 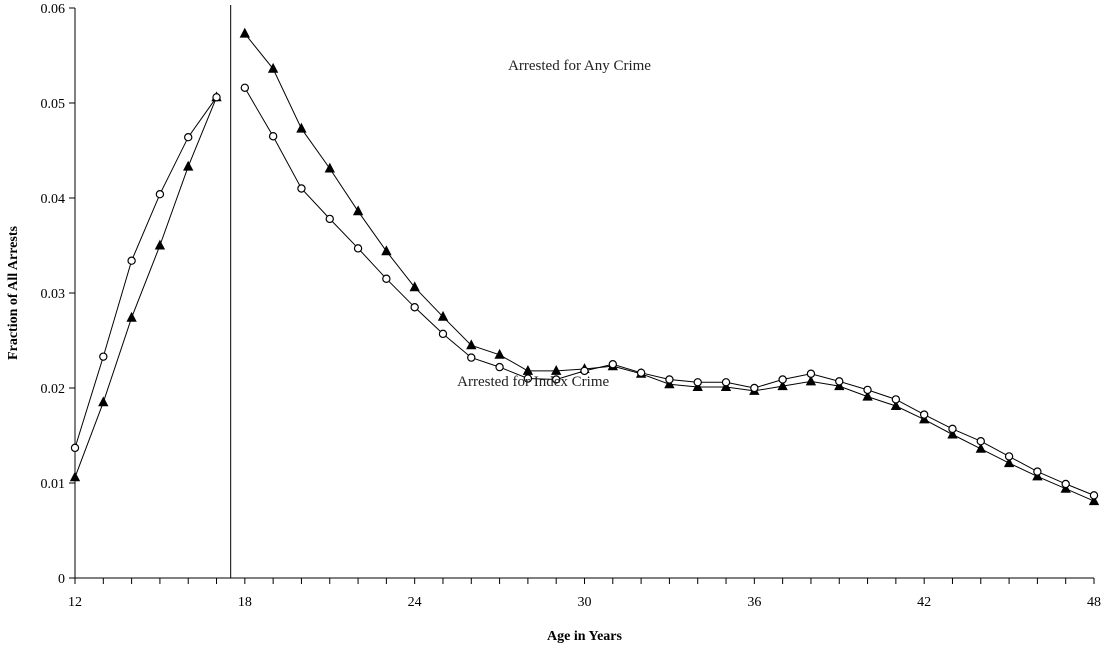 What do you see at coordinates (61, 579) in the screenshot?
I see `y-tick-label: 0` at bounding box center [61, 579].